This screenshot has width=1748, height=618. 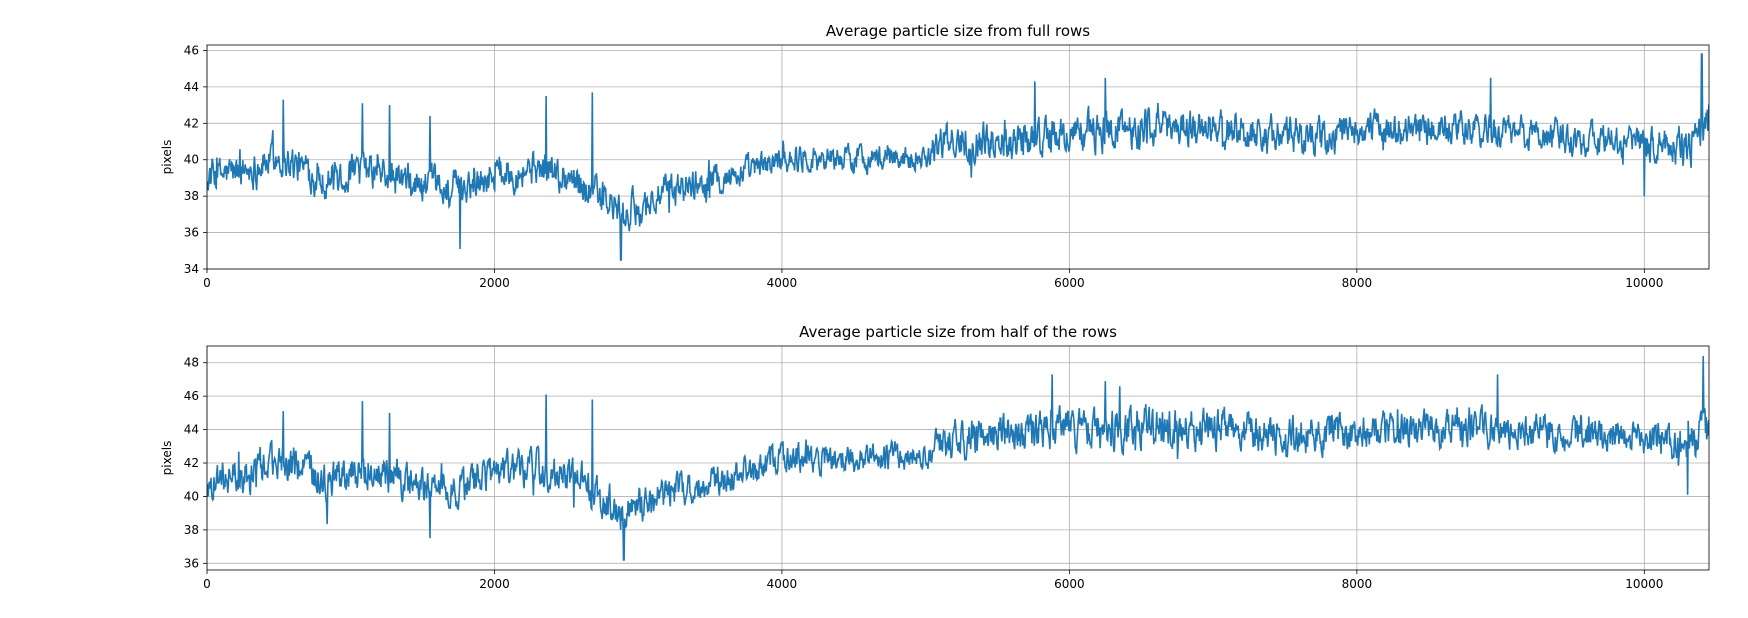 What do you see at coordinates (958, 31) in the screenshot?
I see `chart-title: Average particle size from full rows` at bounding box center [958, 31].